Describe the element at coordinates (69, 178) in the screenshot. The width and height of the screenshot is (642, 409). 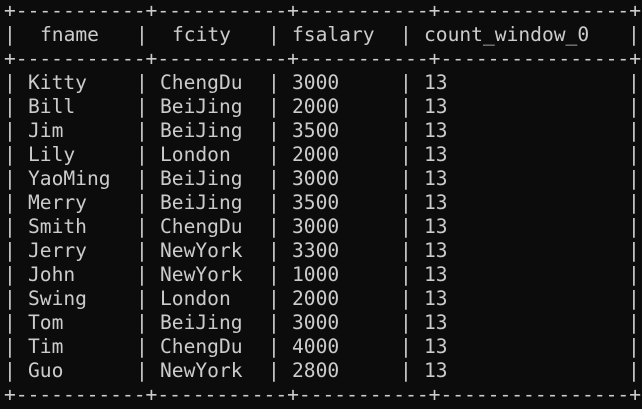
I see `cell-fname: YaoMing` at that location.